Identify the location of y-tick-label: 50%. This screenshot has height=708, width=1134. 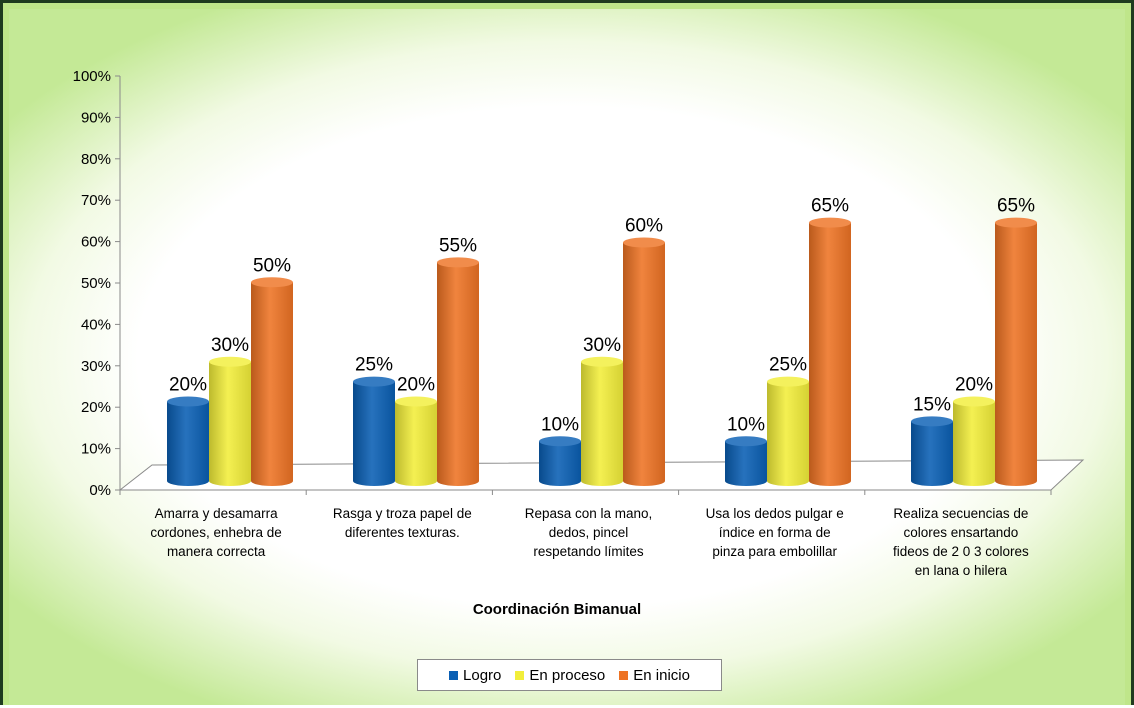
(96, 283).